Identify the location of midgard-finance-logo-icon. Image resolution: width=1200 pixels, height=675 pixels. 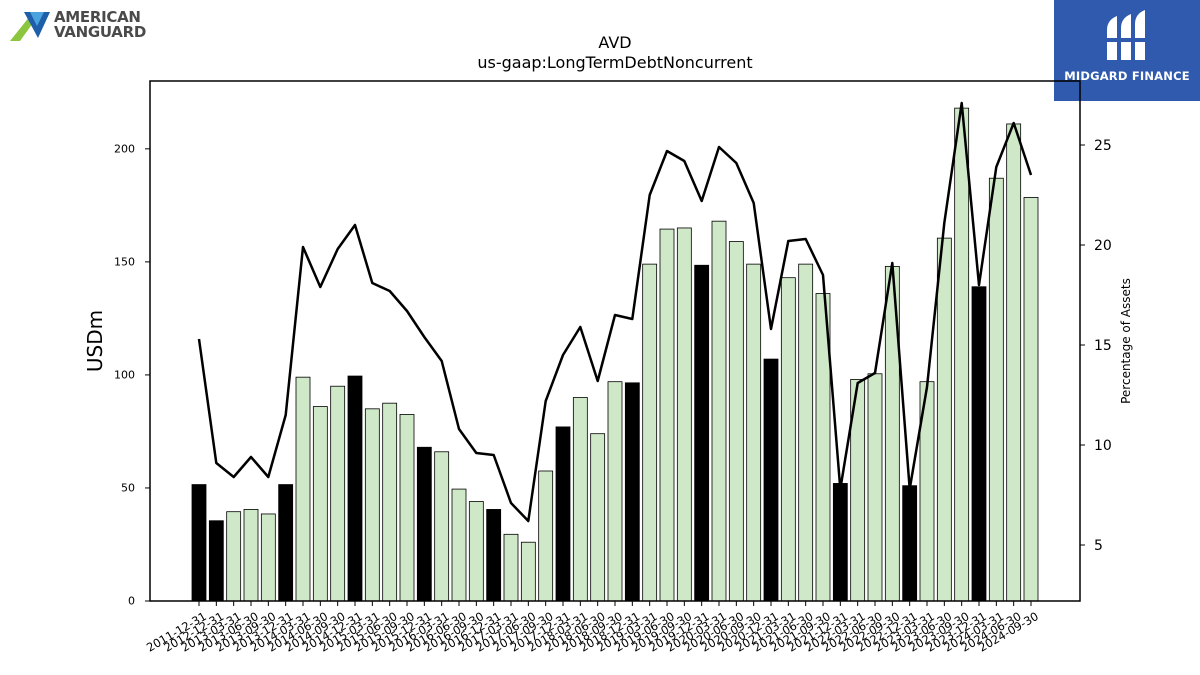
(1127, 35).